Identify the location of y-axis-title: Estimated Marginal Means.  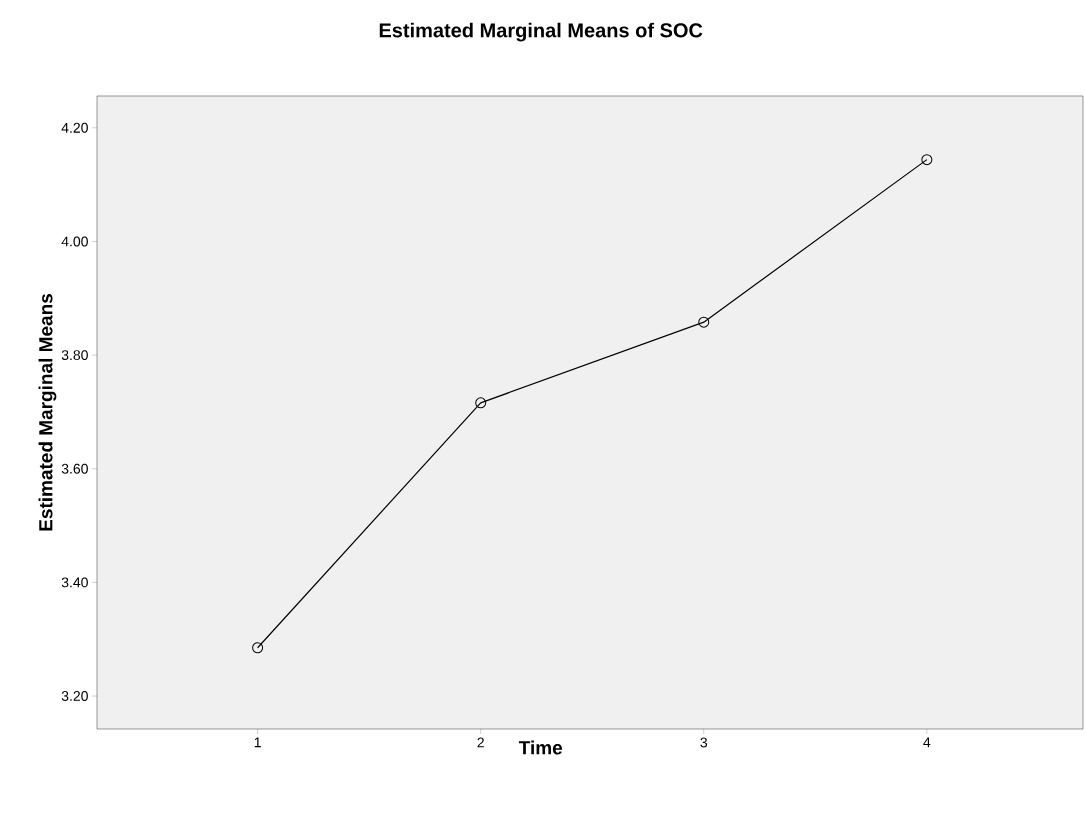
(47, 412).